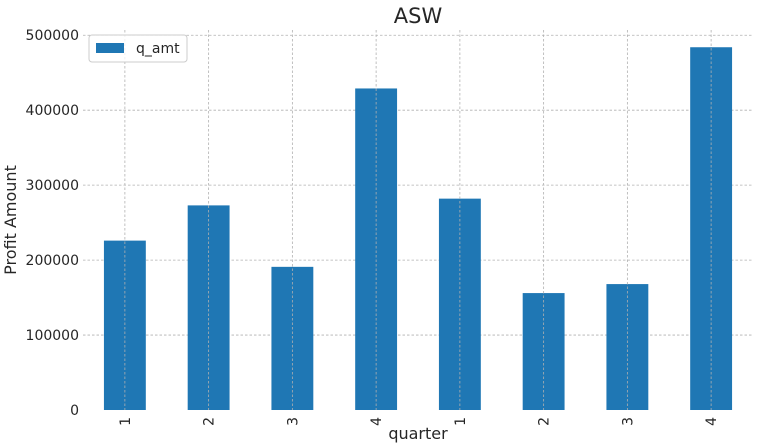  Describe the element at coordinates (418, 433) in the screenshot. I see `x-axis-label: quarter` at that location.